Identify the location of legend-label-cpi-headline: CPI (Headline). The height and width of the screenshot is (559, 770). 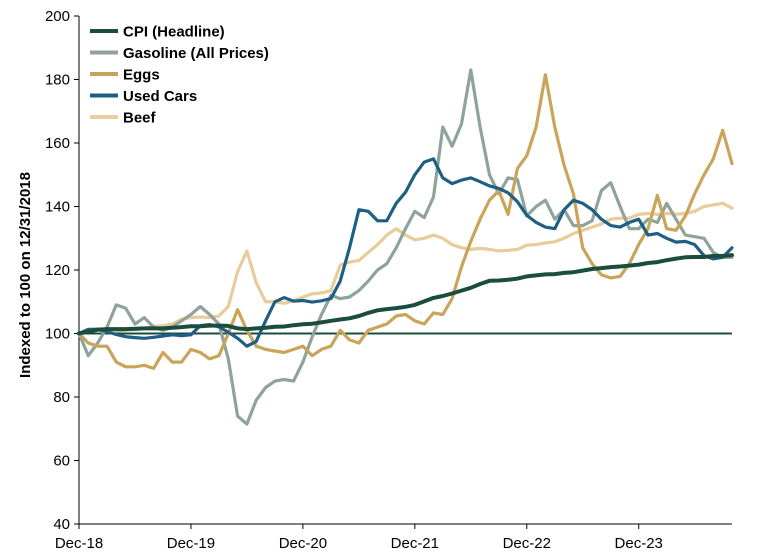
(174, 32).